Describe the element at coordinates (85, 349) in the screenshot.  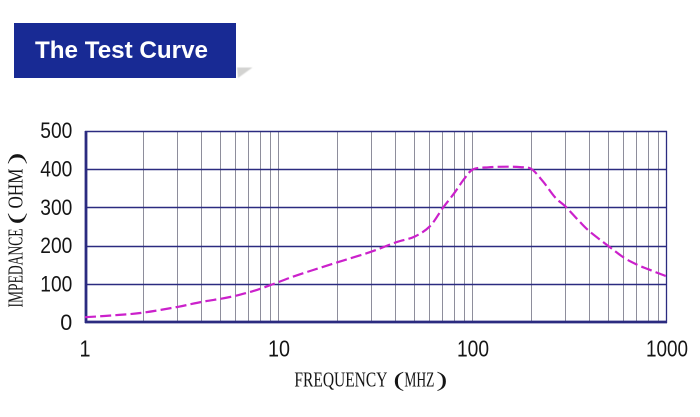
I see `svg-text: 1` at that location.